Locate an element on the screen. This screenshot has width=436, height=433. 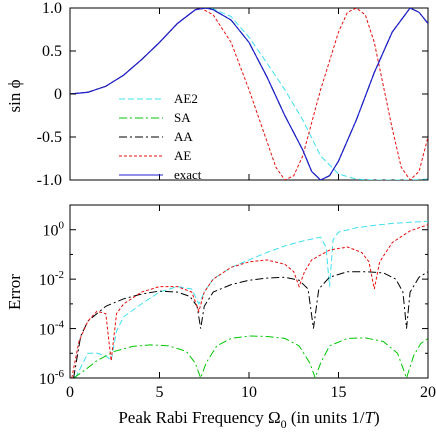
legend-label-ae2: AE2 is located at coordinates (186, 98).